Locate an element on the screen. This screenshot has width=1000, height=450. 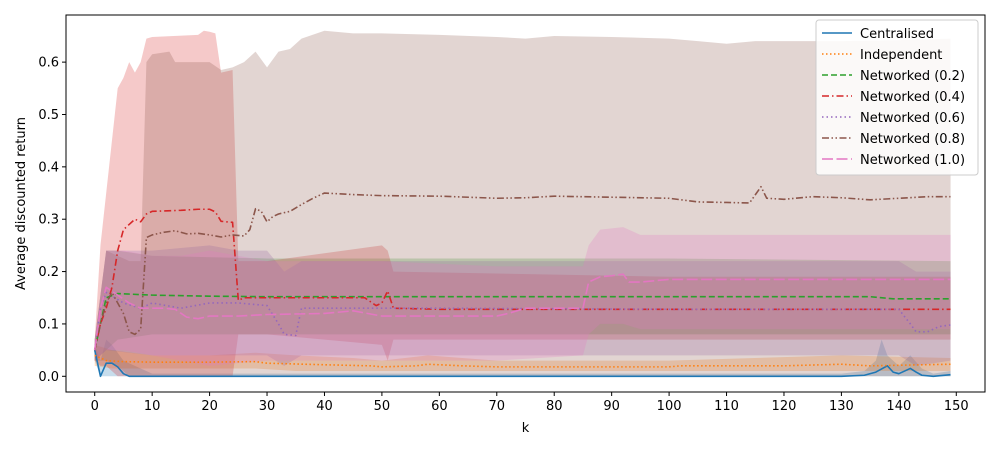
x-tick-label: 130 is located at coordinates (841, 406).